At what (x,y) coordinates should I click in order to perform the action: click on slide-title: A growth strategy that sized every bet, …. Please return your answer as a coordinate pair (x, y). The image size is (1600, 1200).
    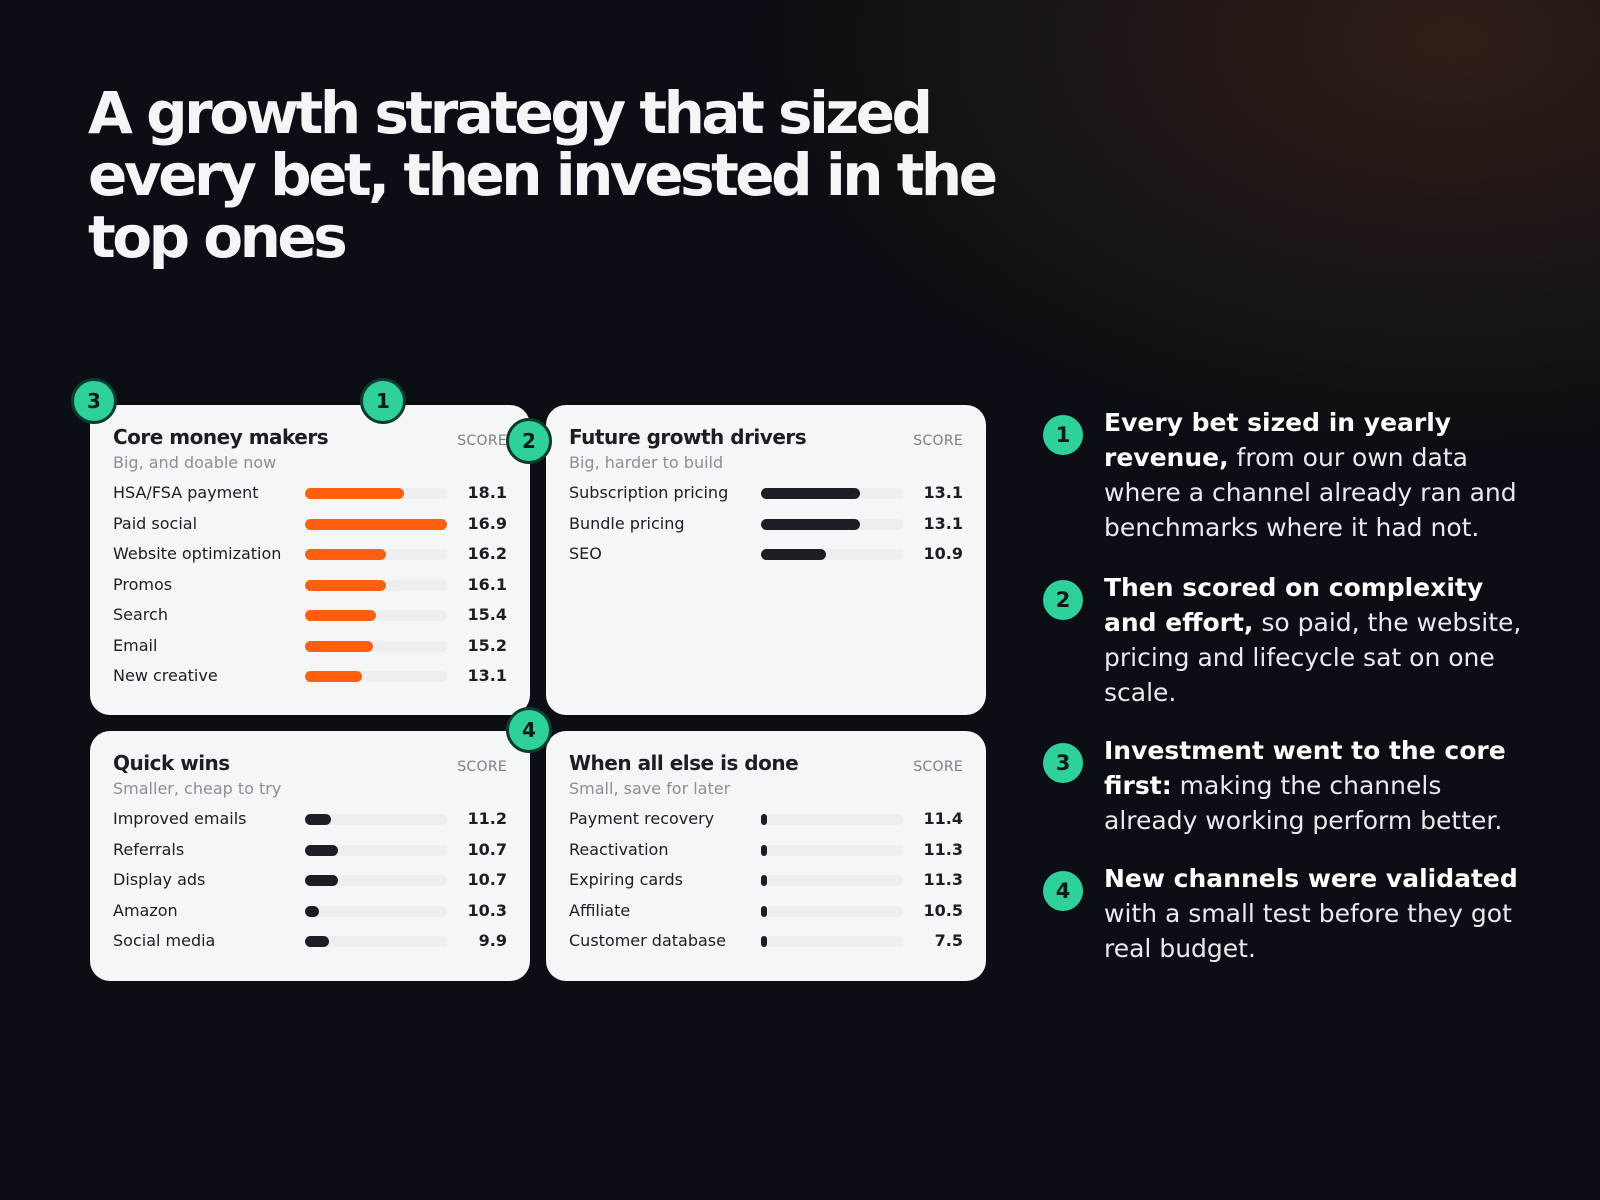
    Looking at the image, I should click on (543, 175).